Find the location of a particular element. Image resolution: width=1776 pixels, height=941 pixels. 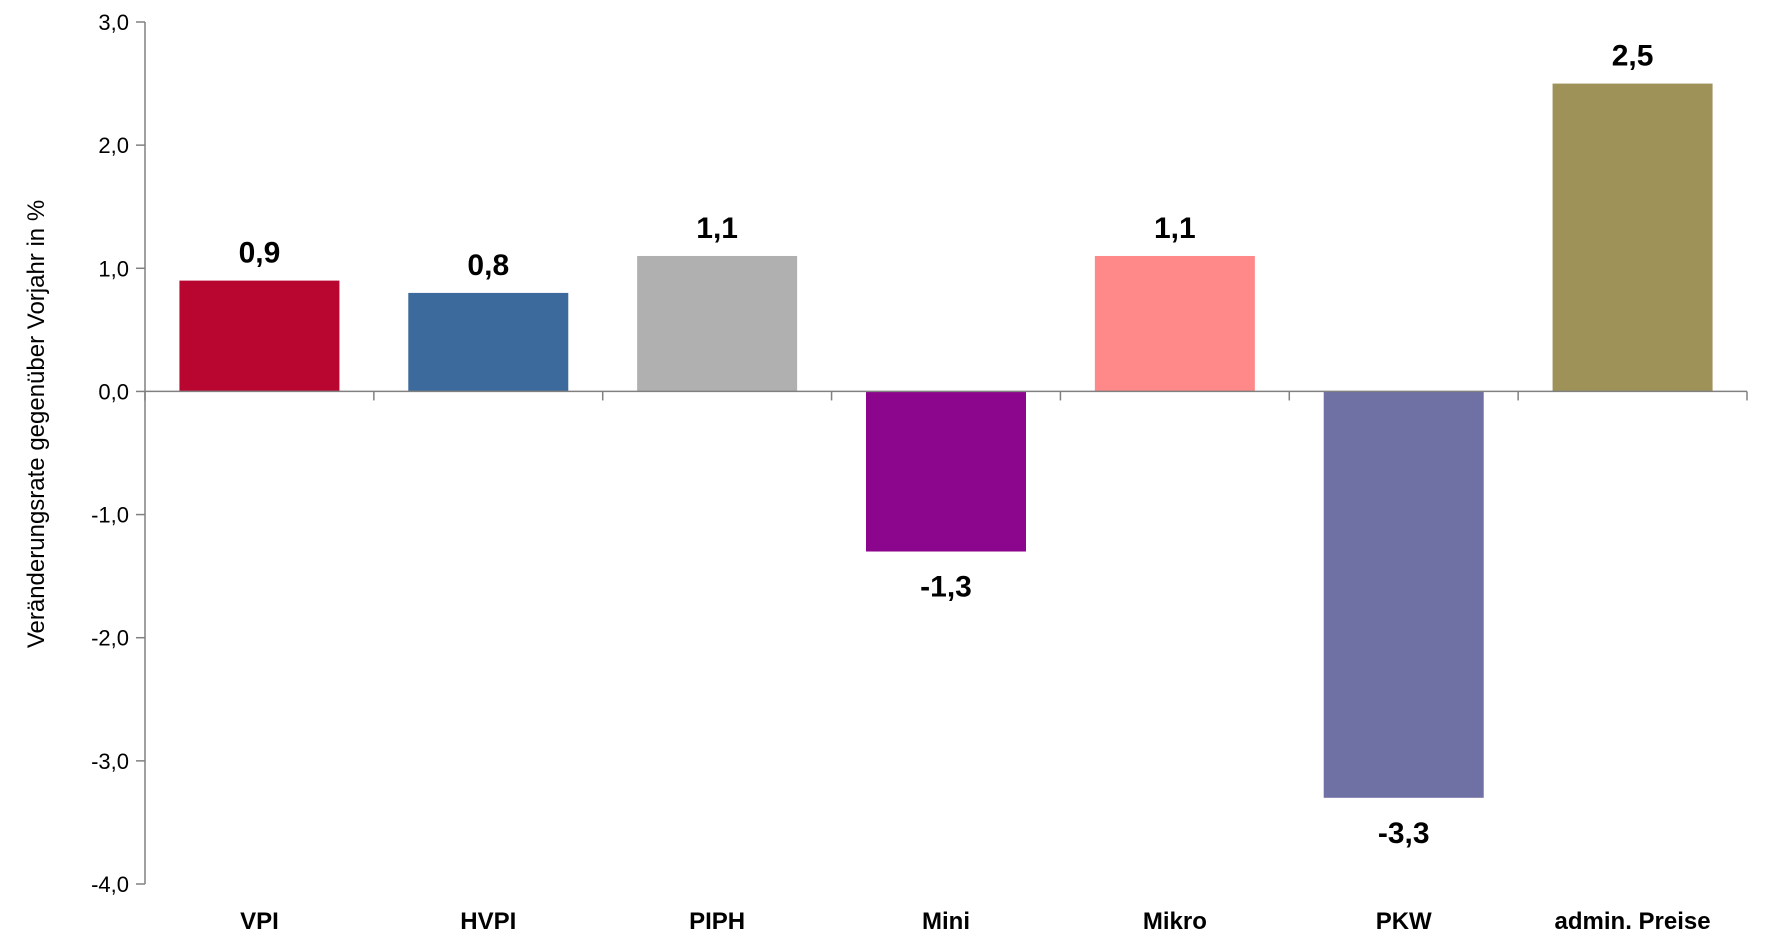

y-axis-title-layer: Veränderungsrate gegenüber Vorjahr in % is located at coordinates (36, 424).